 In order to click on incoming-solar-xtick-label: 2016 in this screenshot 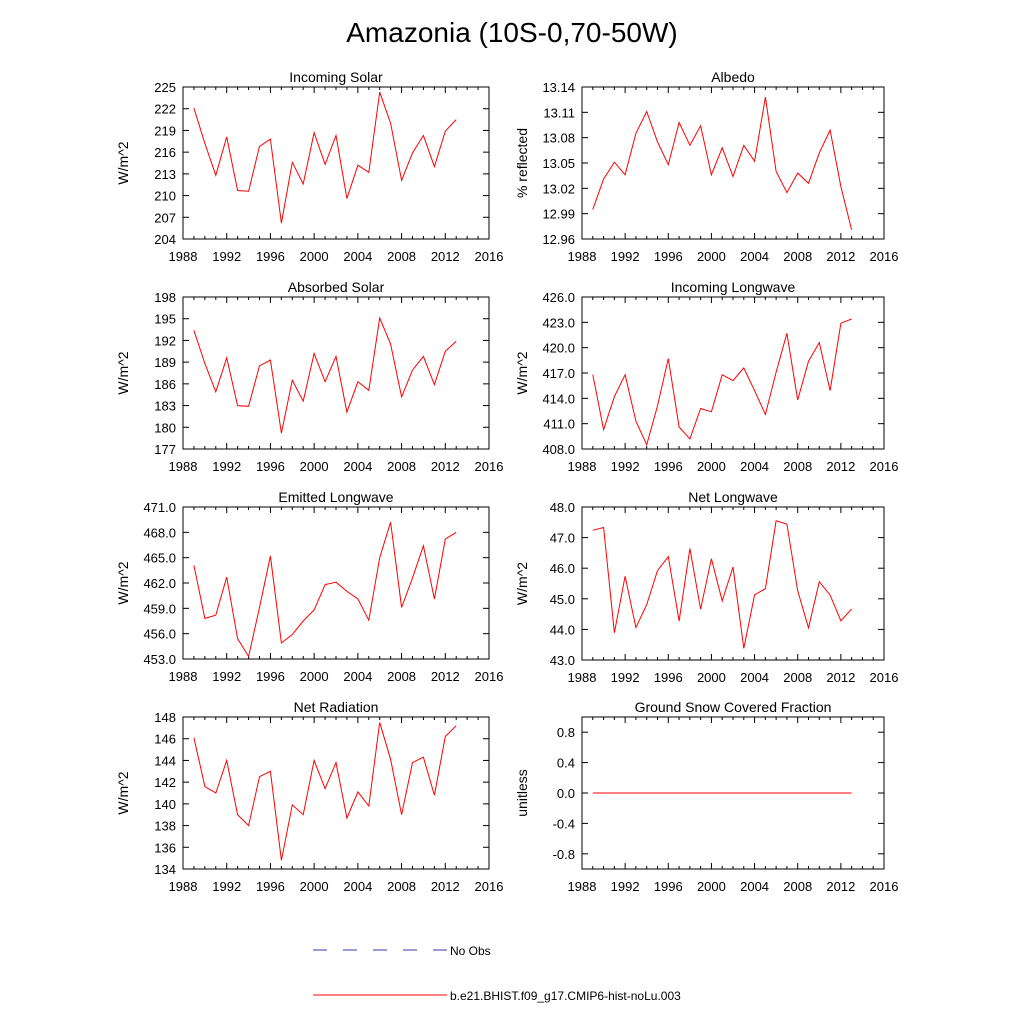, I will do `click(489, 256)`.